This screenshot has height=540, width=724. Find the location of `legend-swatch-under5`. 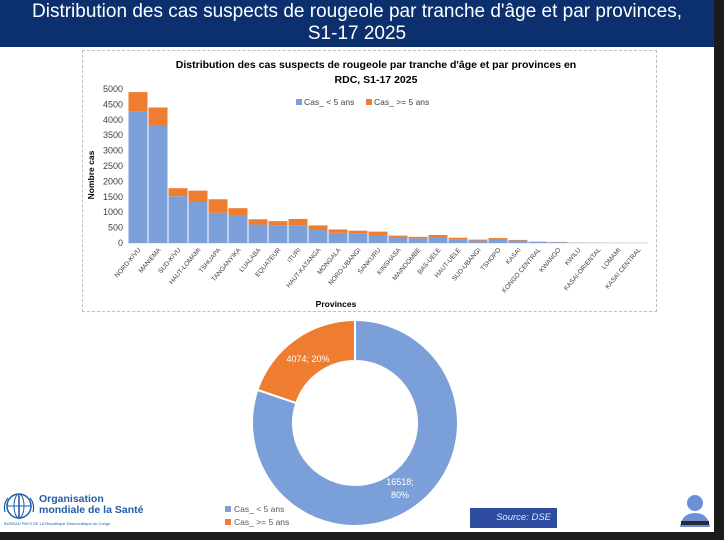

legend-swatch-under5 is located at coordinates (299, 102).